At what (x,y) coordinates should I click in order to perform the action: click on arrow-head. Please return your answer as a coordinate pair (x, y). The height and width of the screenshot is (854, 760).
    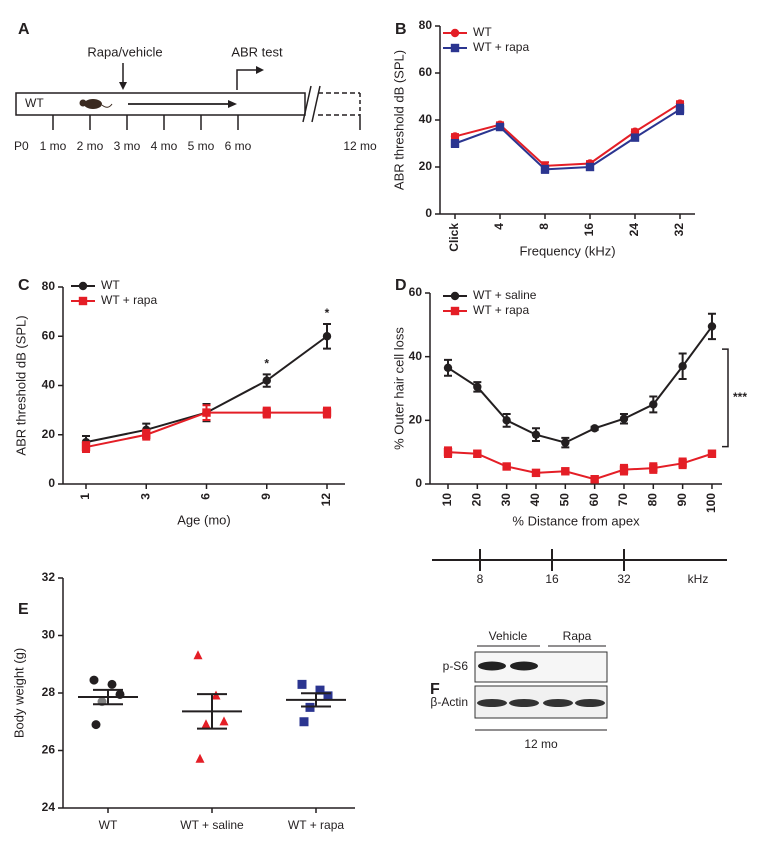
    Looking at the image, I should click on (232, 104).